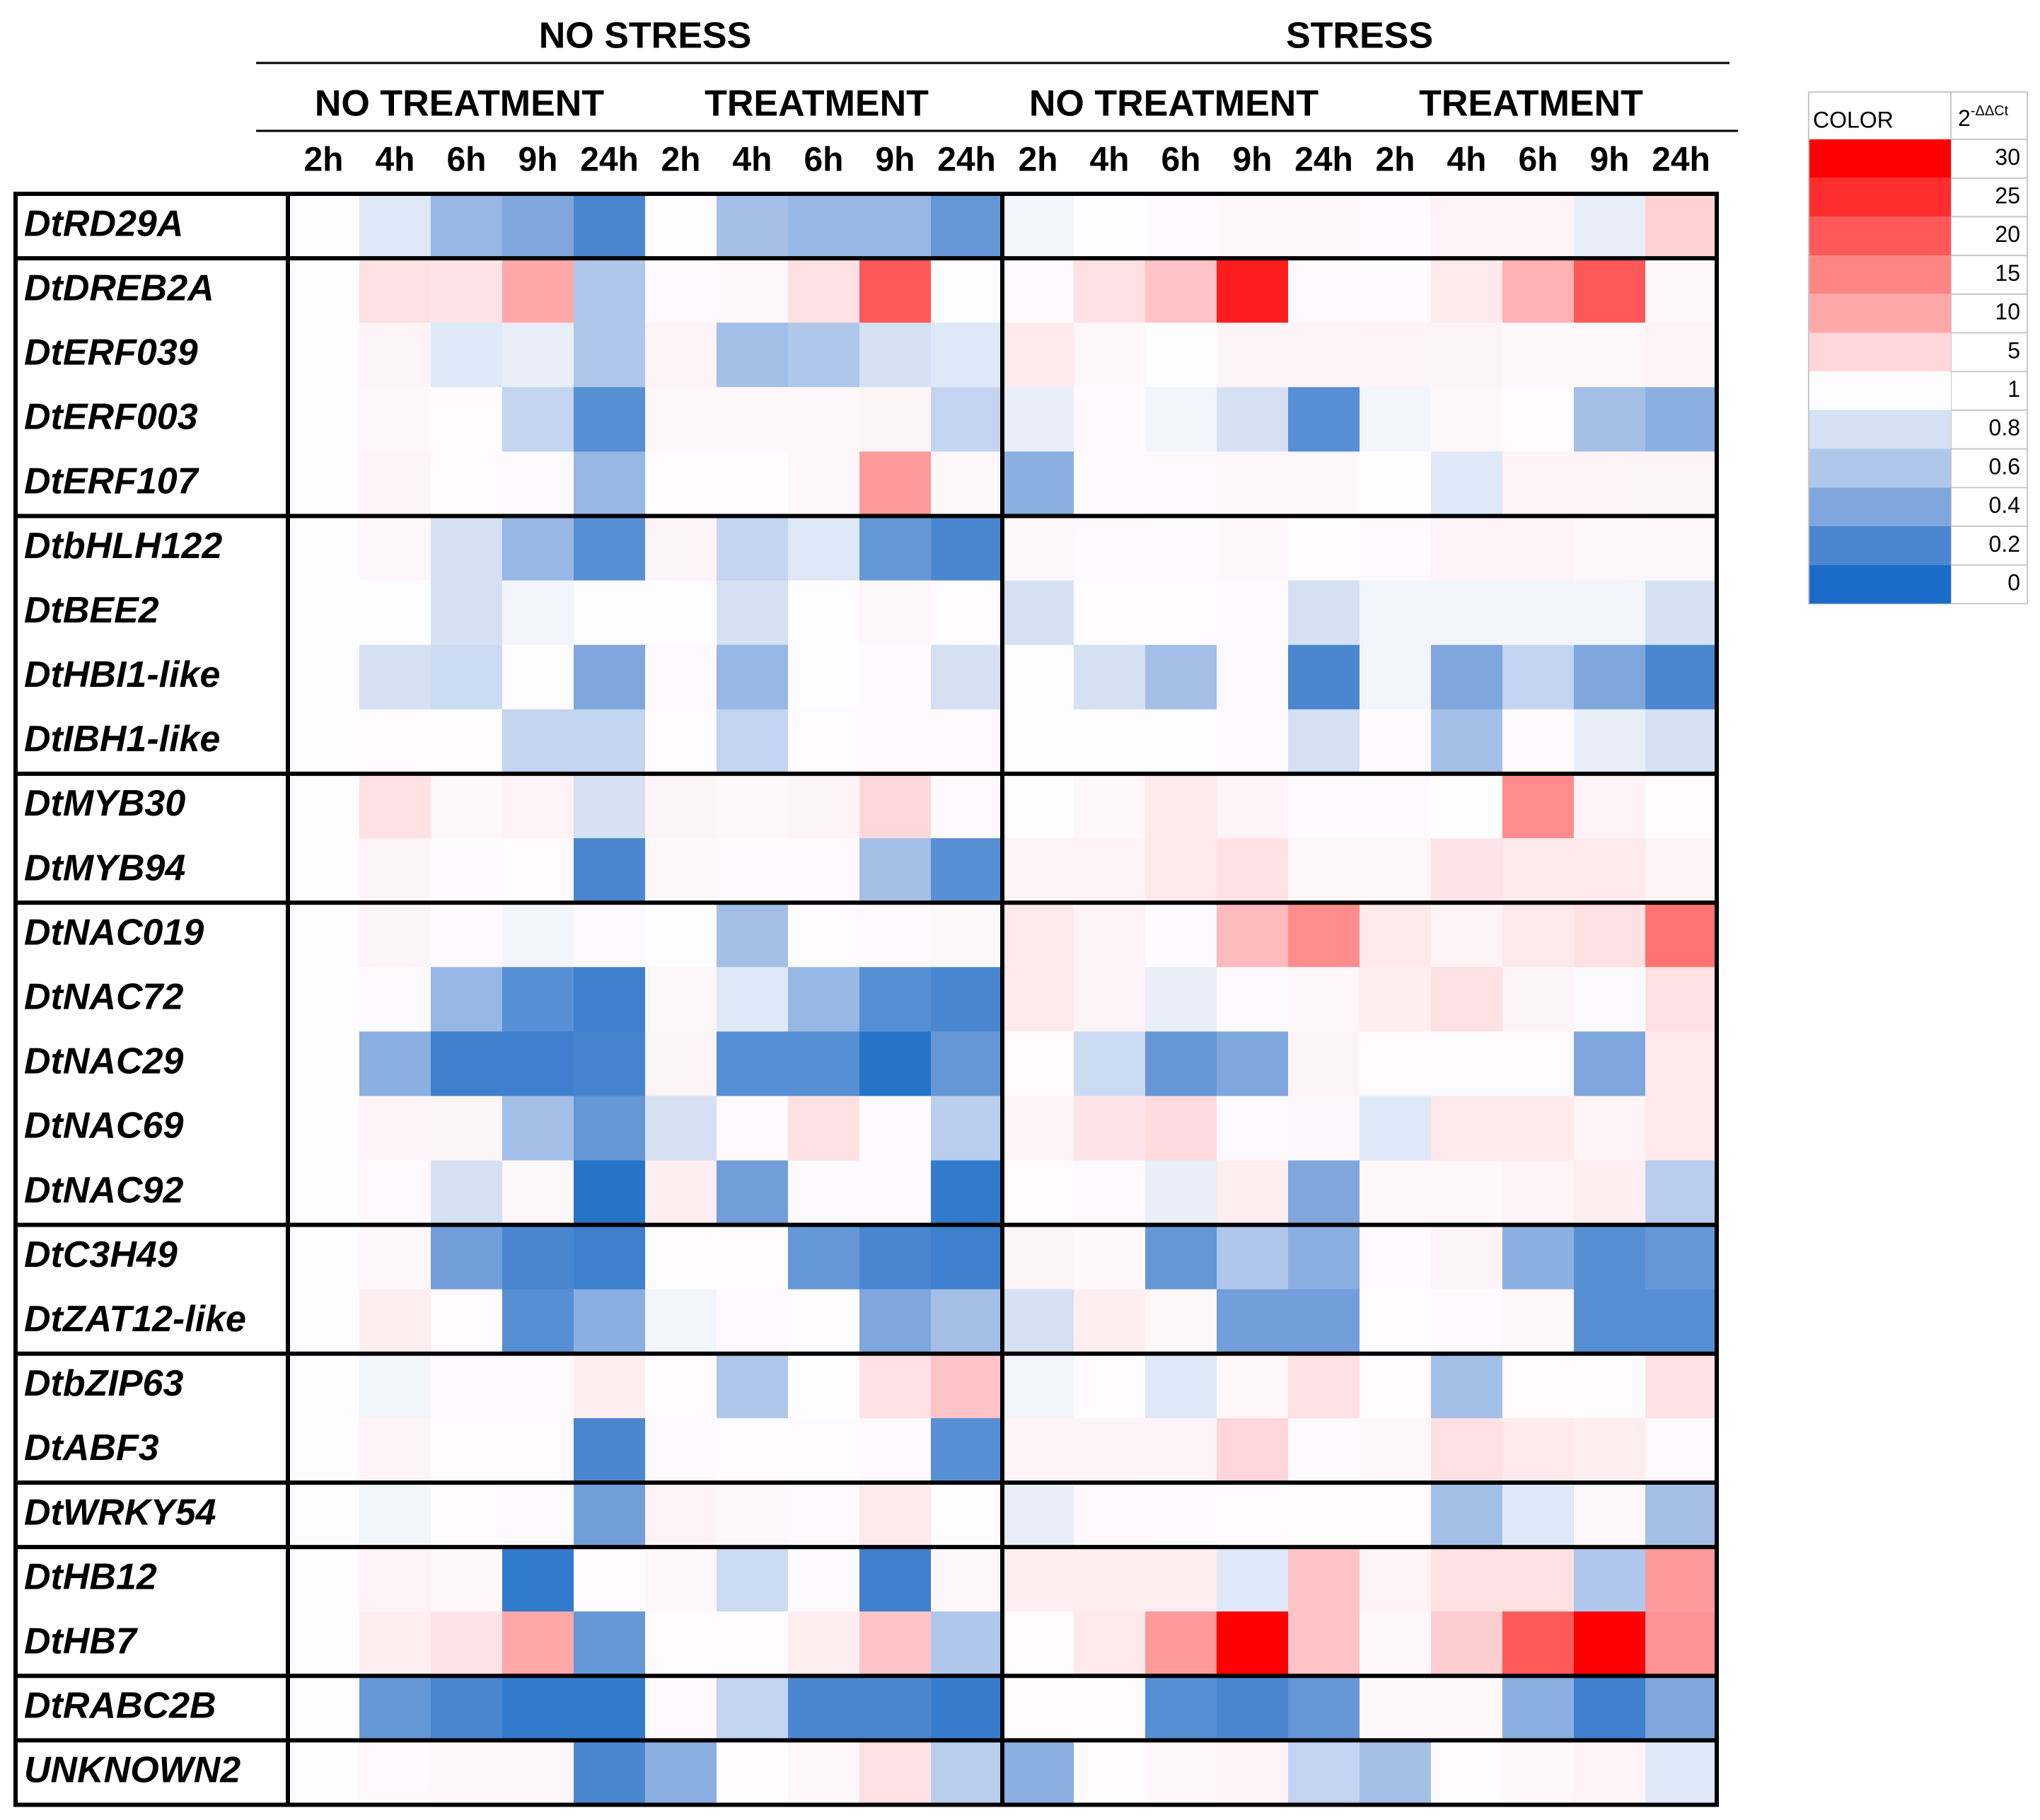  Describe the element at coordinates (1531, 103) in the screenshot. I see `subgroup-label: TREATMENT` at that location.